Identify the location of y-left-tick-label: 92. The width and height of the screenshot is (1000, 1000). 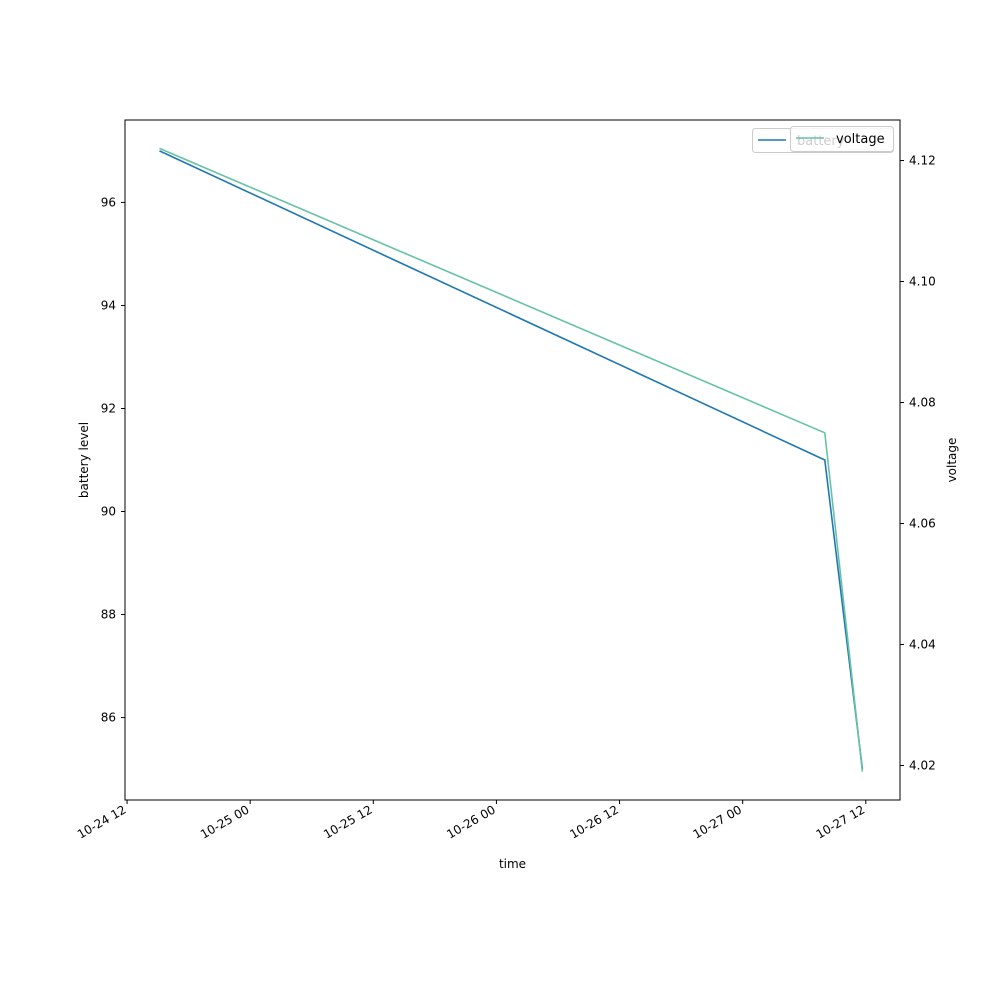
(108, 408).